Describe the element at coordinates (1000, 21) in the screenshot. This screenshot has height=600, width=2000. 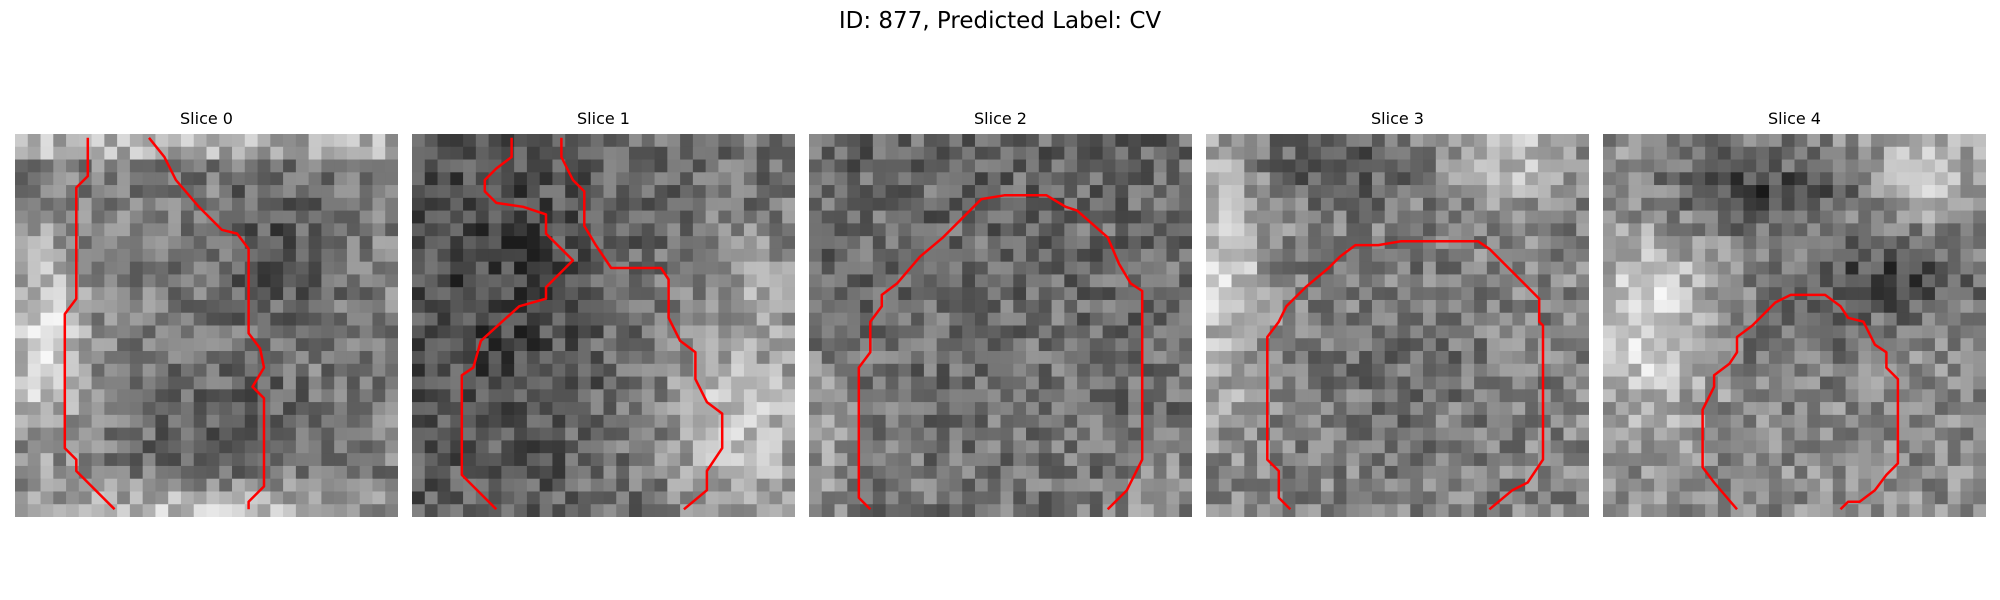
I see `figure-title: ID: 877, Predicted Label: CV` at that location.